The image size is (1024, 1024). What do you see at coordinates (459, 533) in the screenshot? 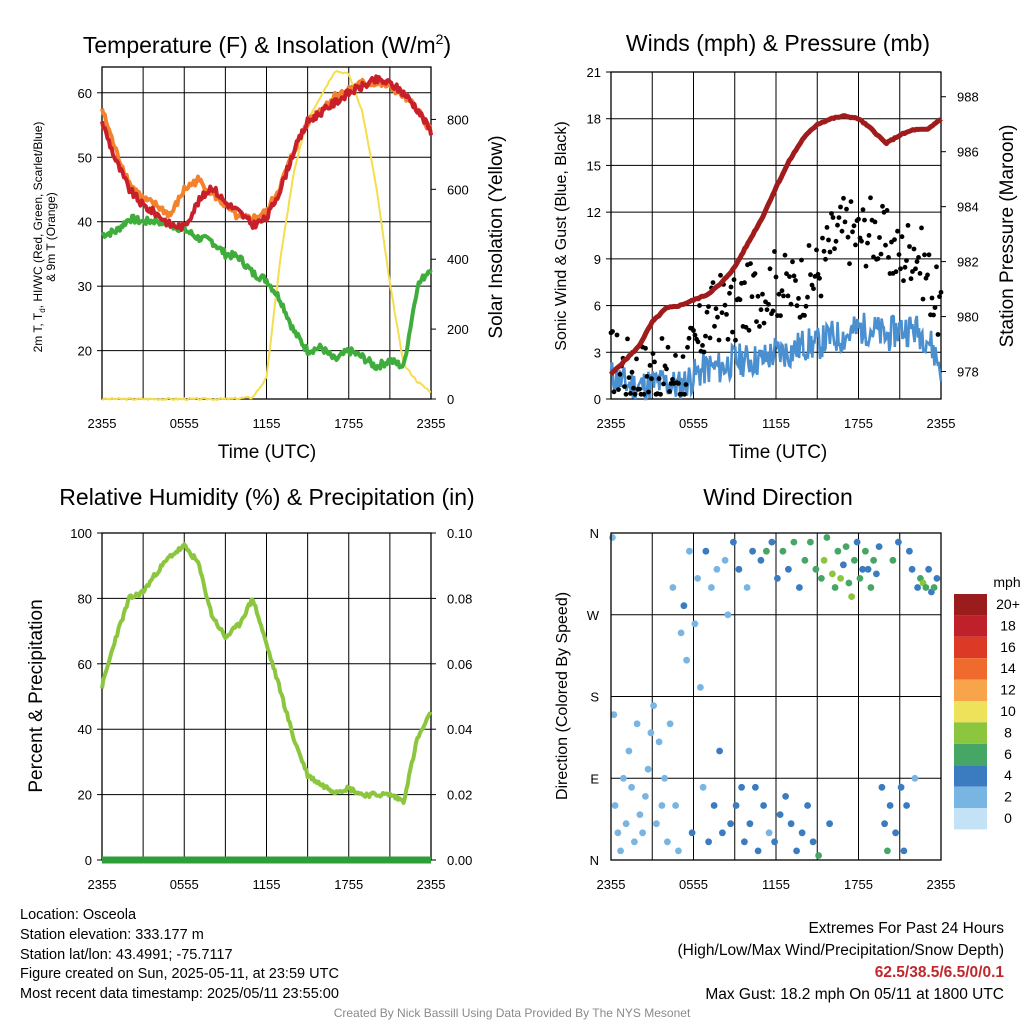
I see `rh-right-tick: 0.10` at bounding box center [459, 533].